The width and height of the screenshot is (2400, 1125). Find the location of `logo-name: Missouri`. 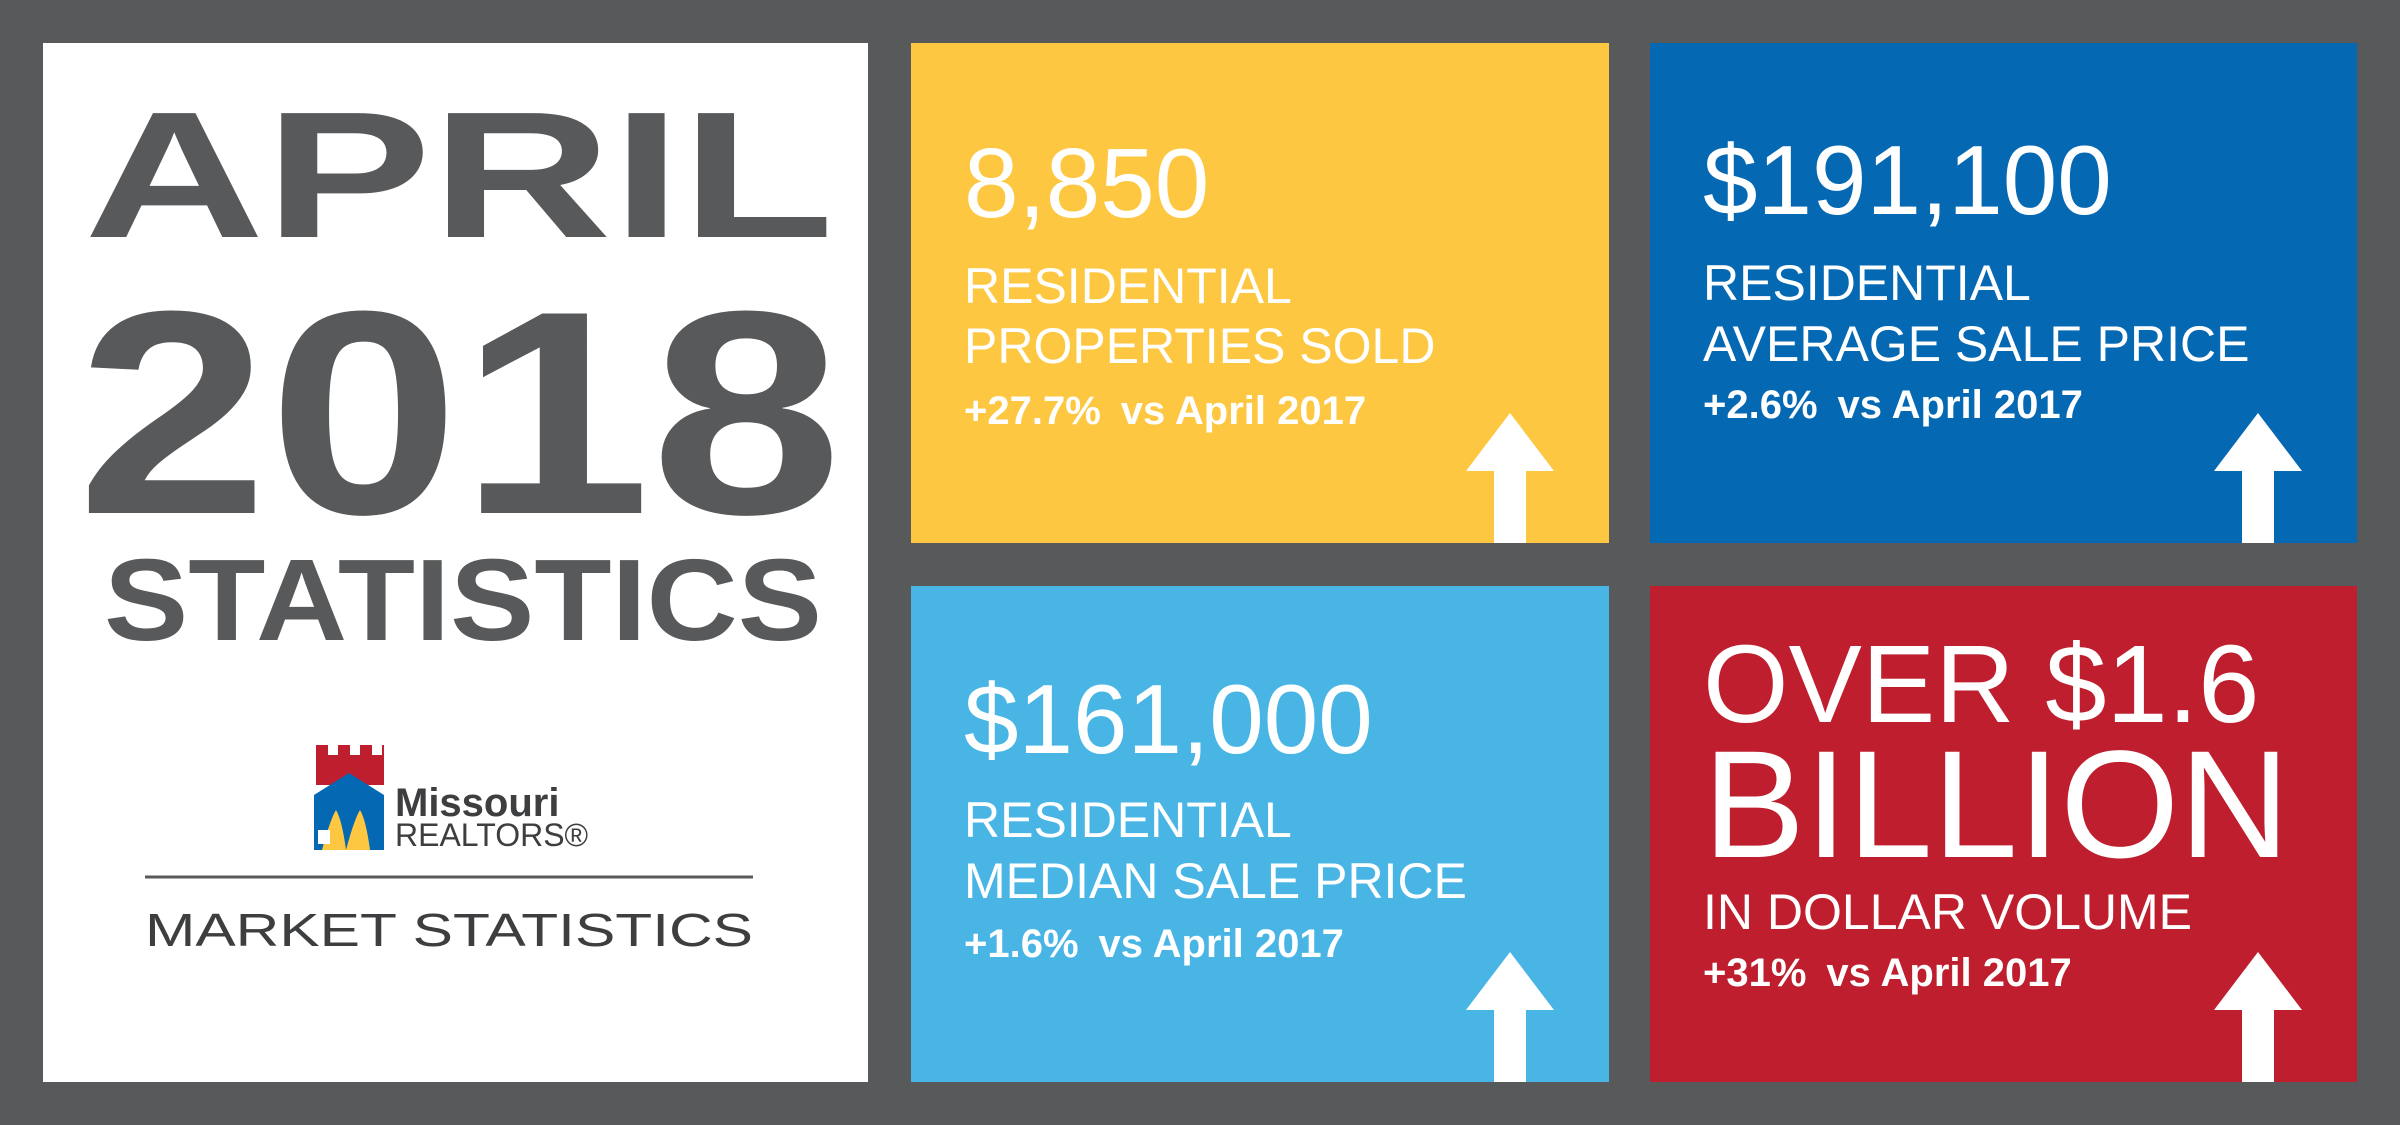

logo-name: Missouri is located at coordinates (477, 803).